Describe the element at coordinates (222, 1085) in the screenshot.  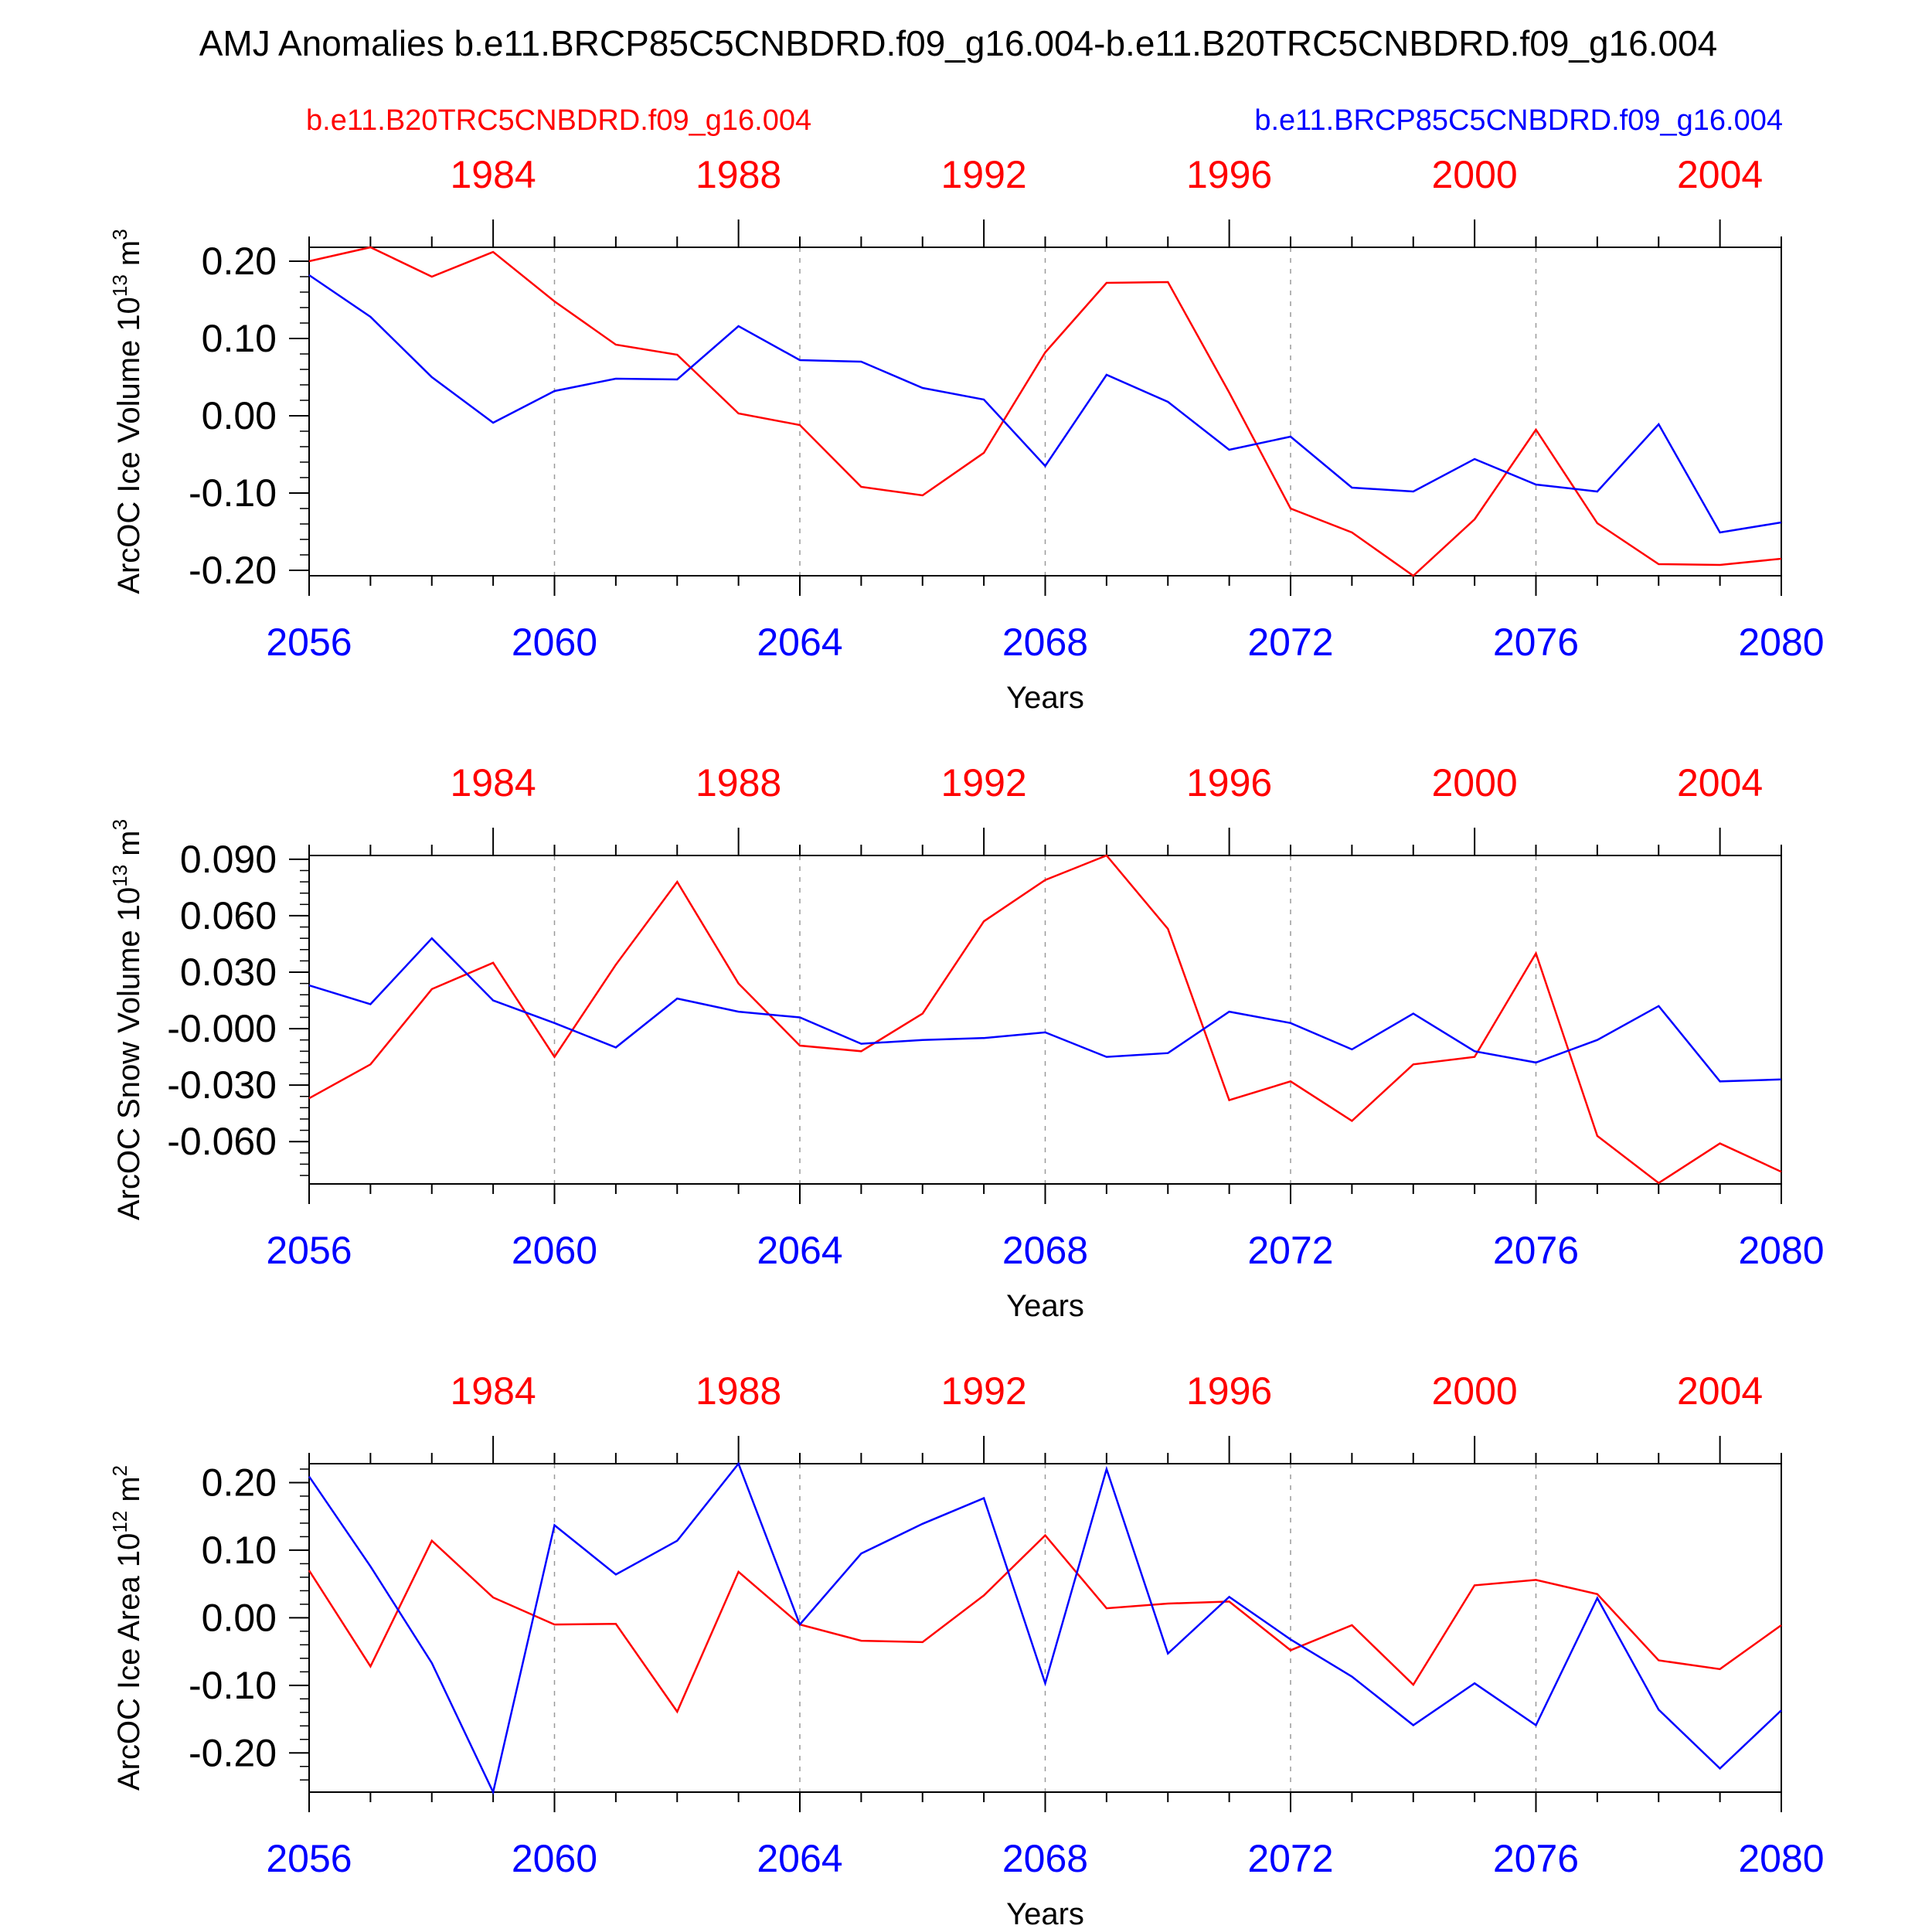
I see `y-tick-label: -0.030` at that location.